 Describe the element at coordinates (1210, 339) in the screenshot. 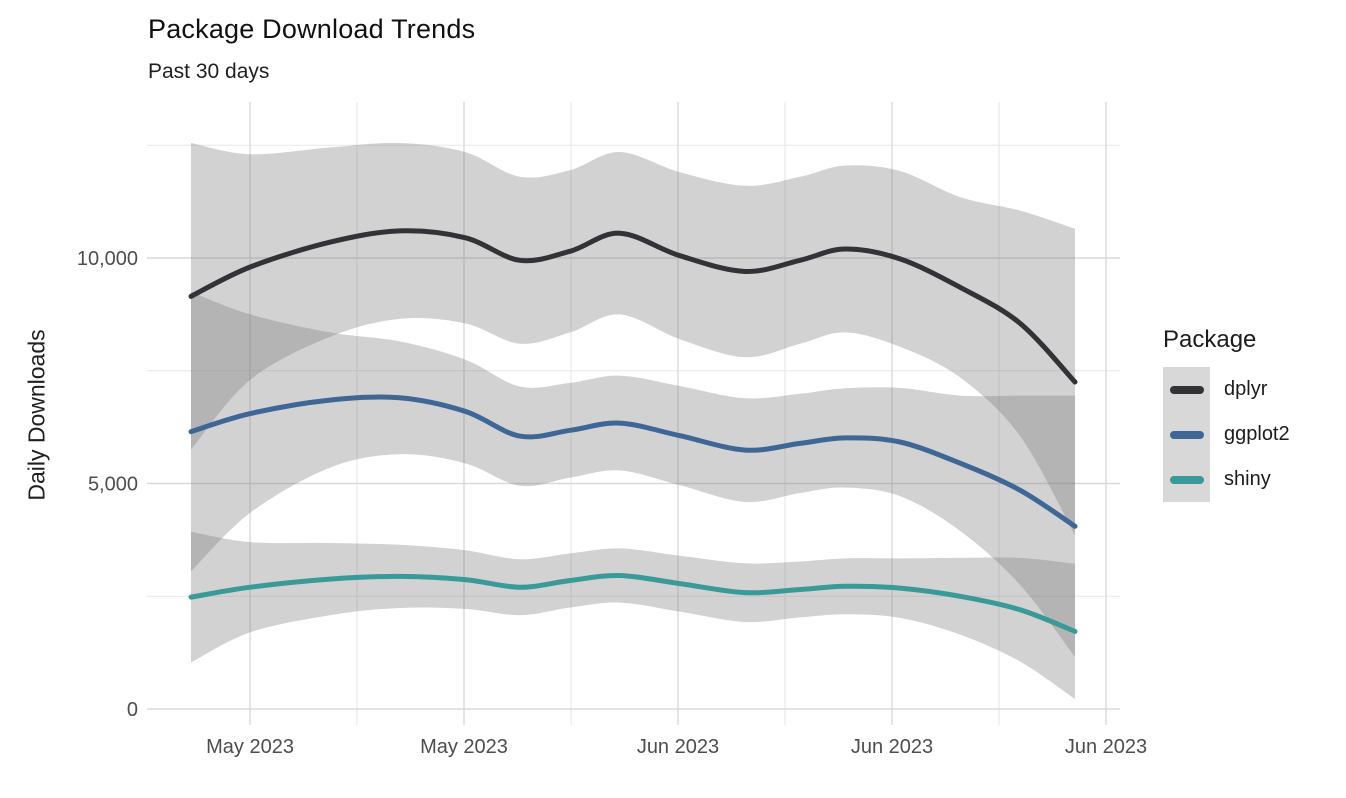

I see `legend-title: Package` at that location.